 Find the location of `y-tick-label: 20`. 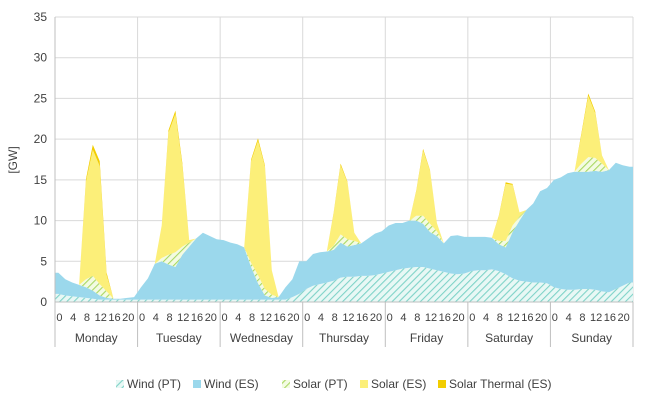

y-tick-label: 20 is located at coordinates (41, 139).